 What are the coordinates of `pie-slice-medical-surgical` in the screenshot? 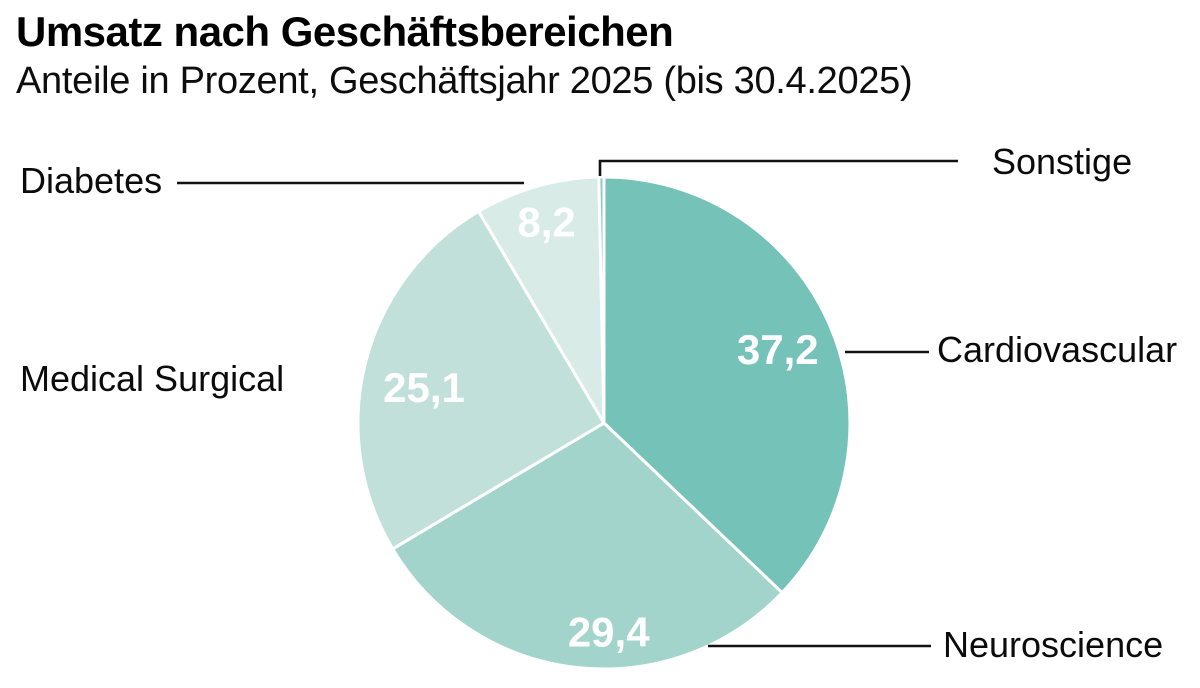 It's located at (481, 380).